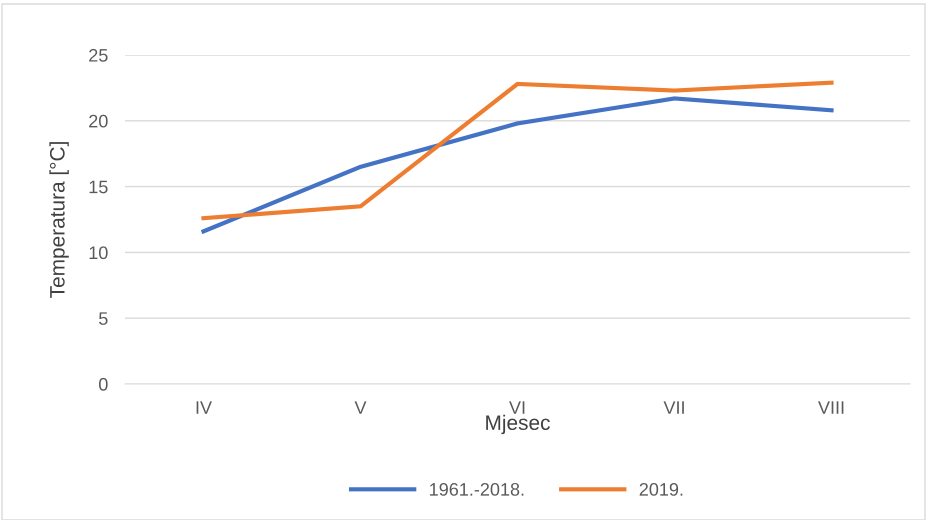 This screenshot has width=927, height=520. I want to click on x-tick-label: VIII, so click(831, 407).